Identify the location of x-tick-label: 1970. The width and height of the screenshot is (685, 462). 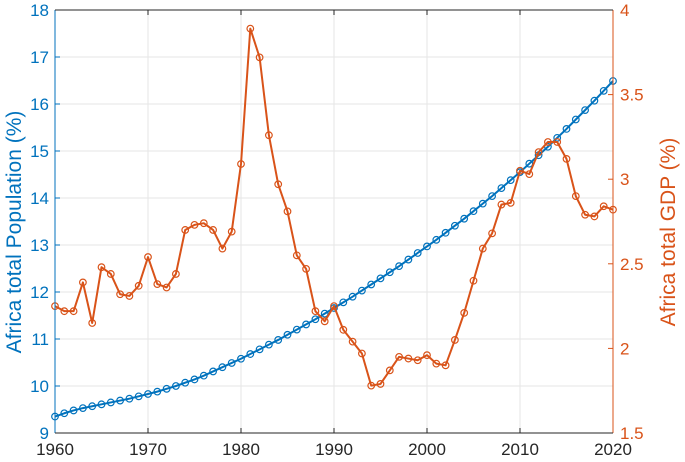
(148, 449).